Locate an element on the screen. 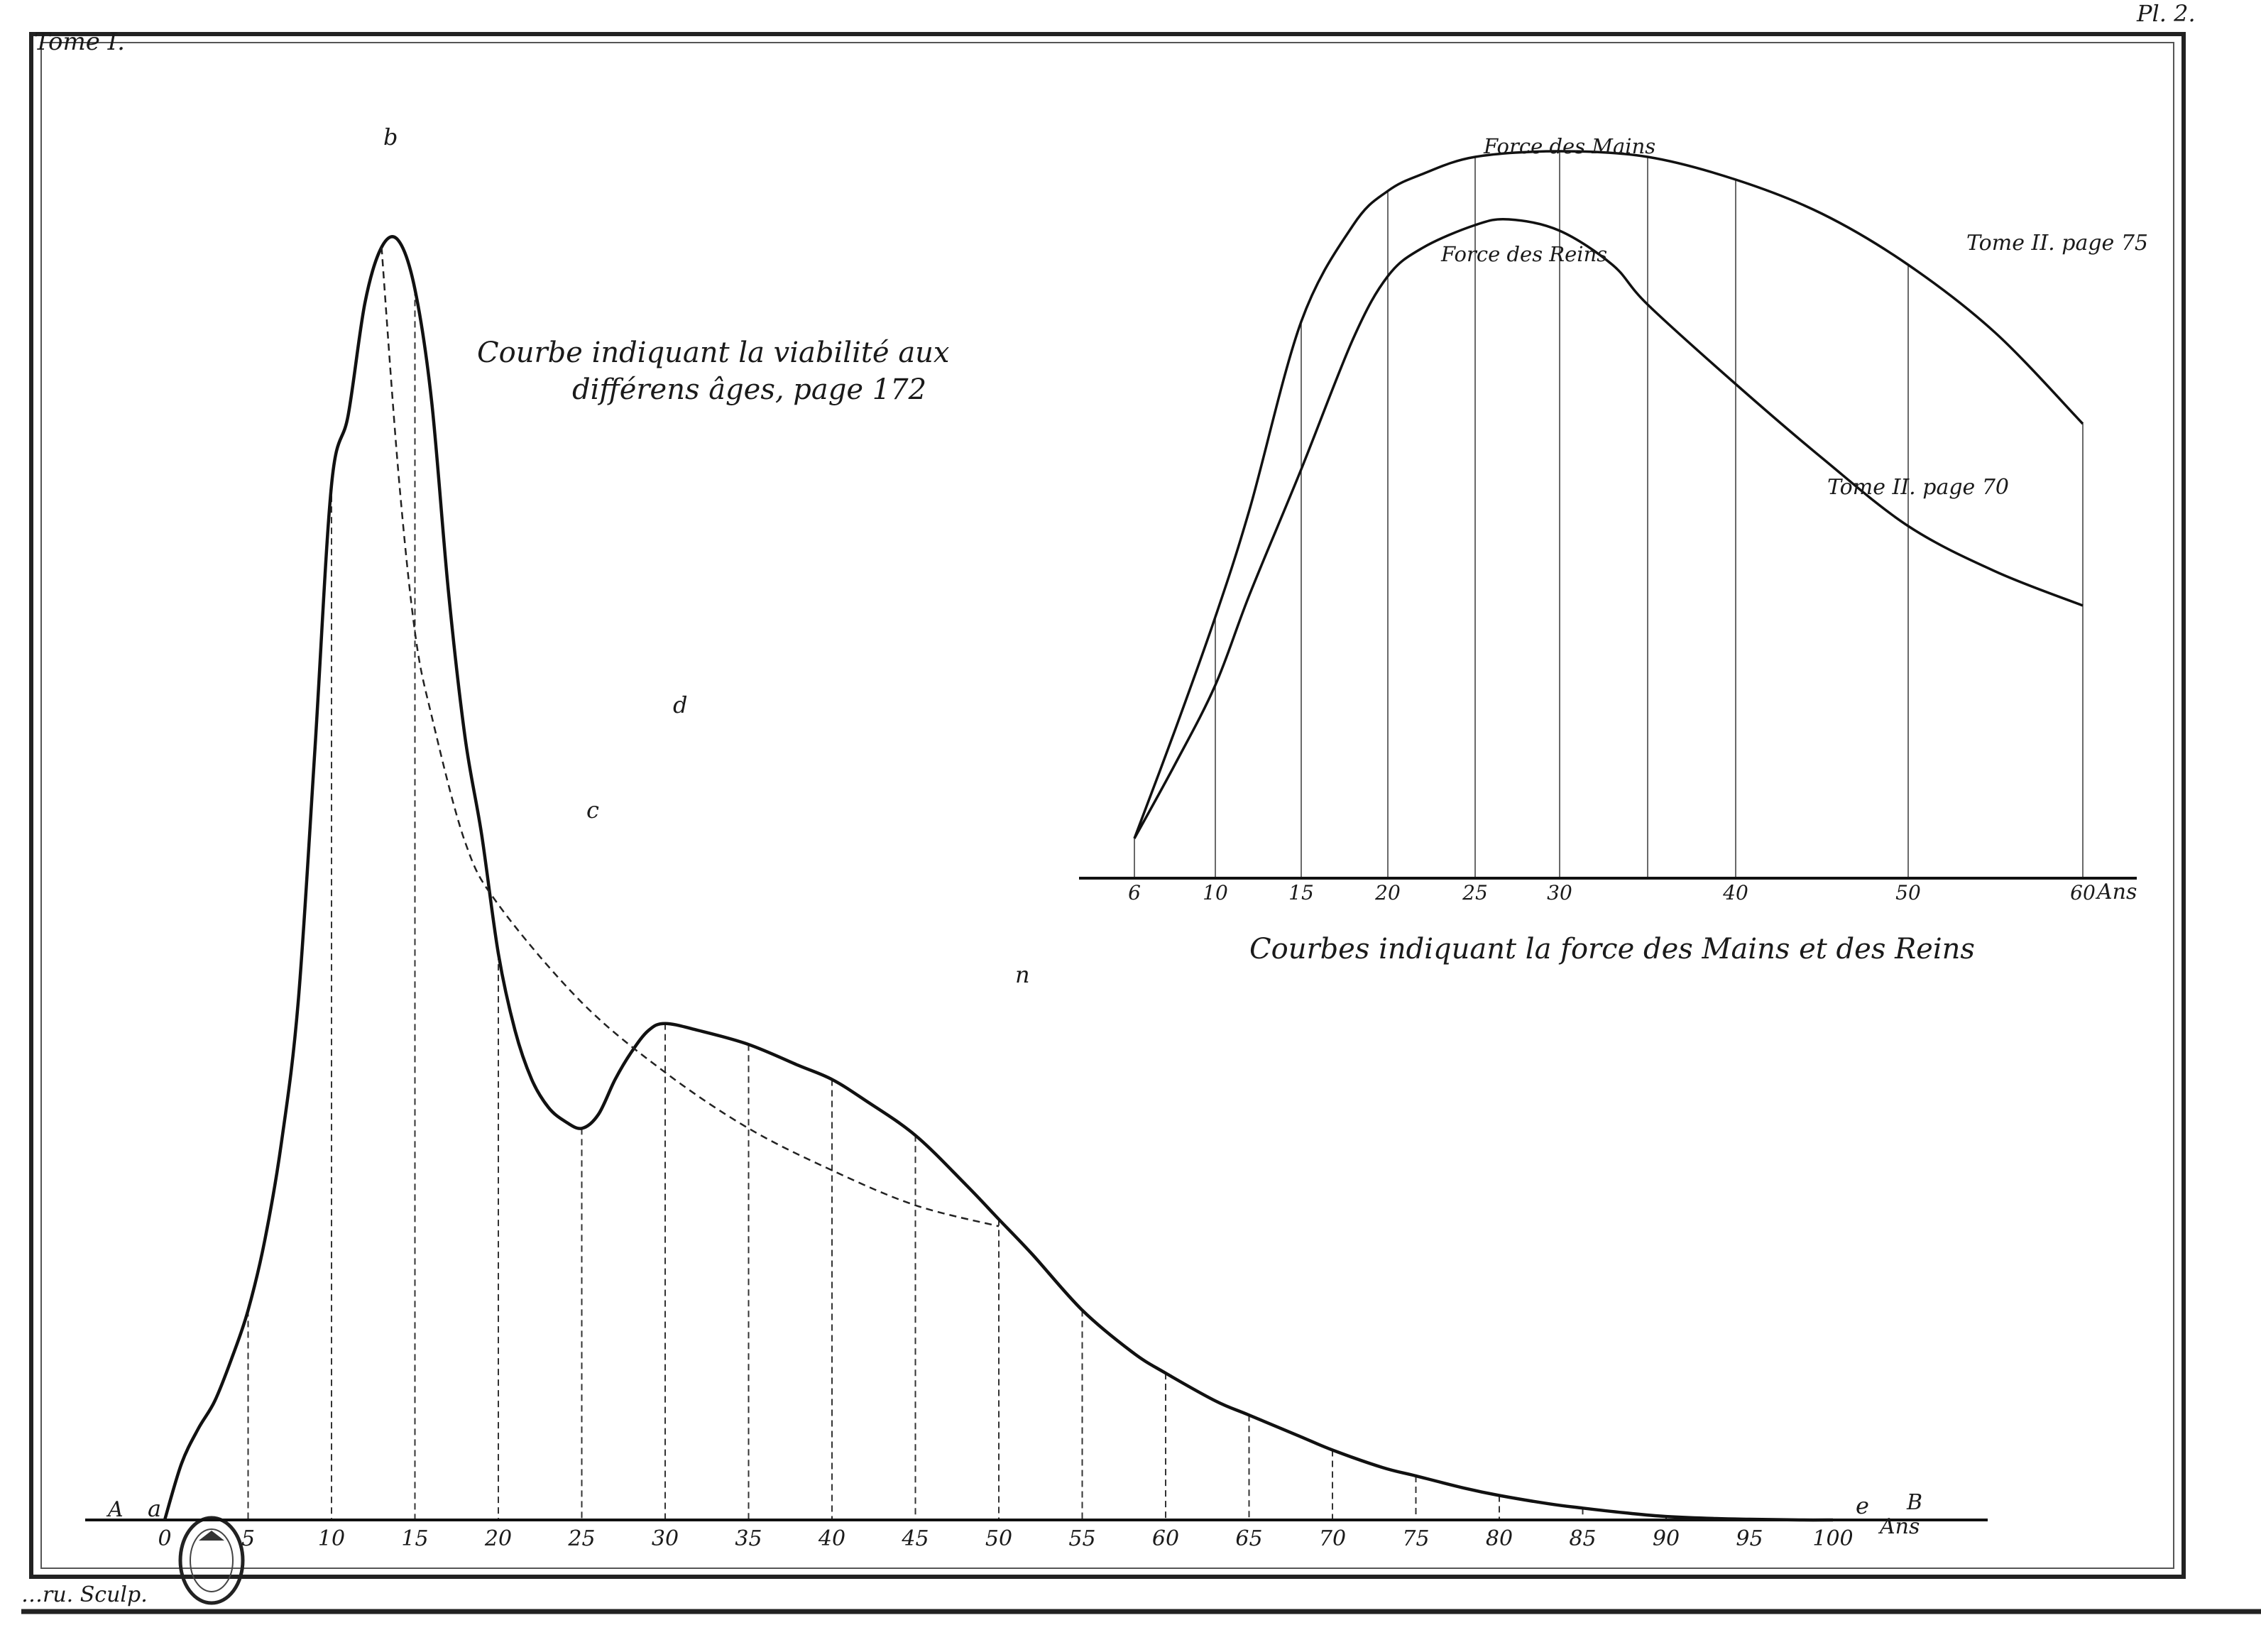  viability-tick-label: 35 is located at coordinates (749, 1538).